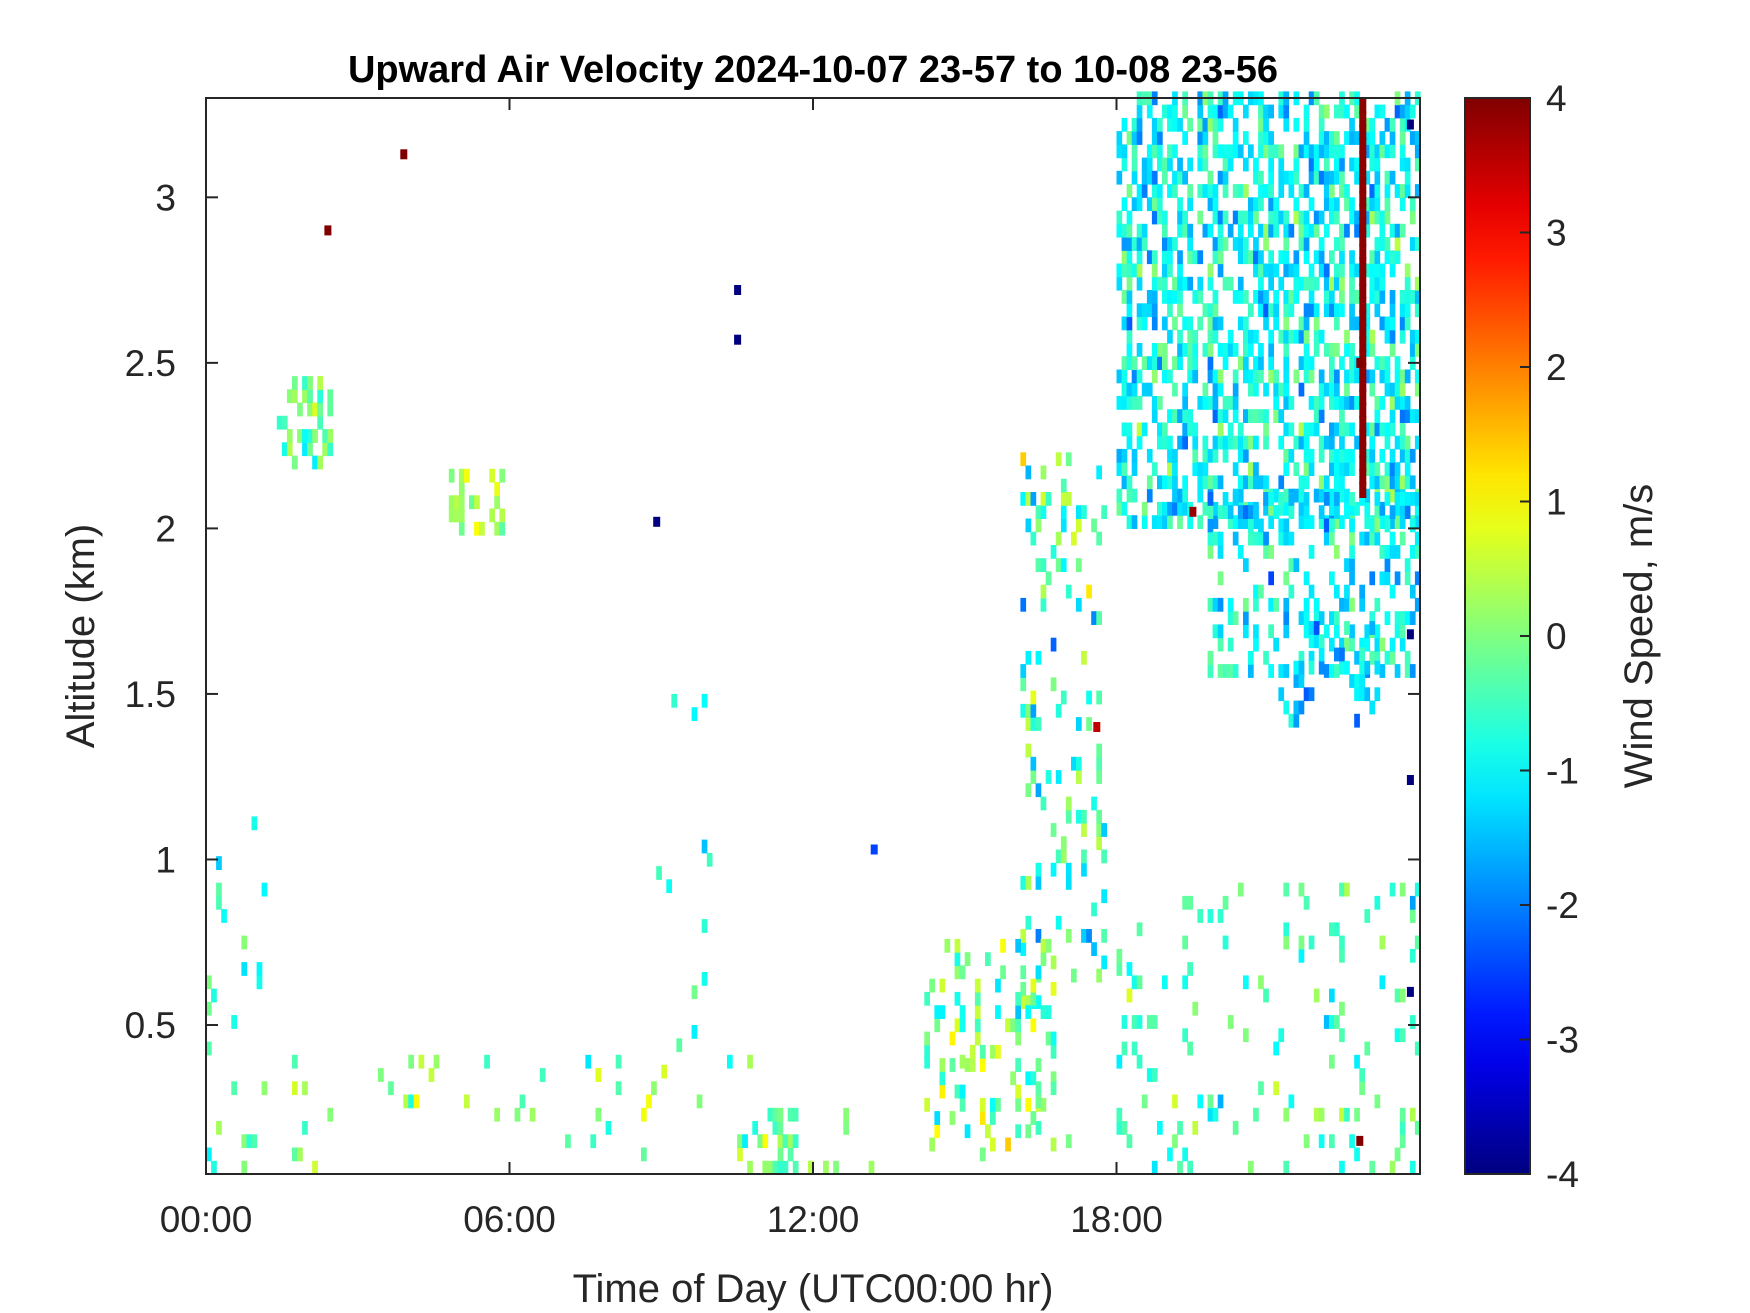 This screenshot has height=1313, width=1750. Describe the element at coordinates (1556, 636) in the screenshot. I see `colorbar-tick-label: 0` at that location.